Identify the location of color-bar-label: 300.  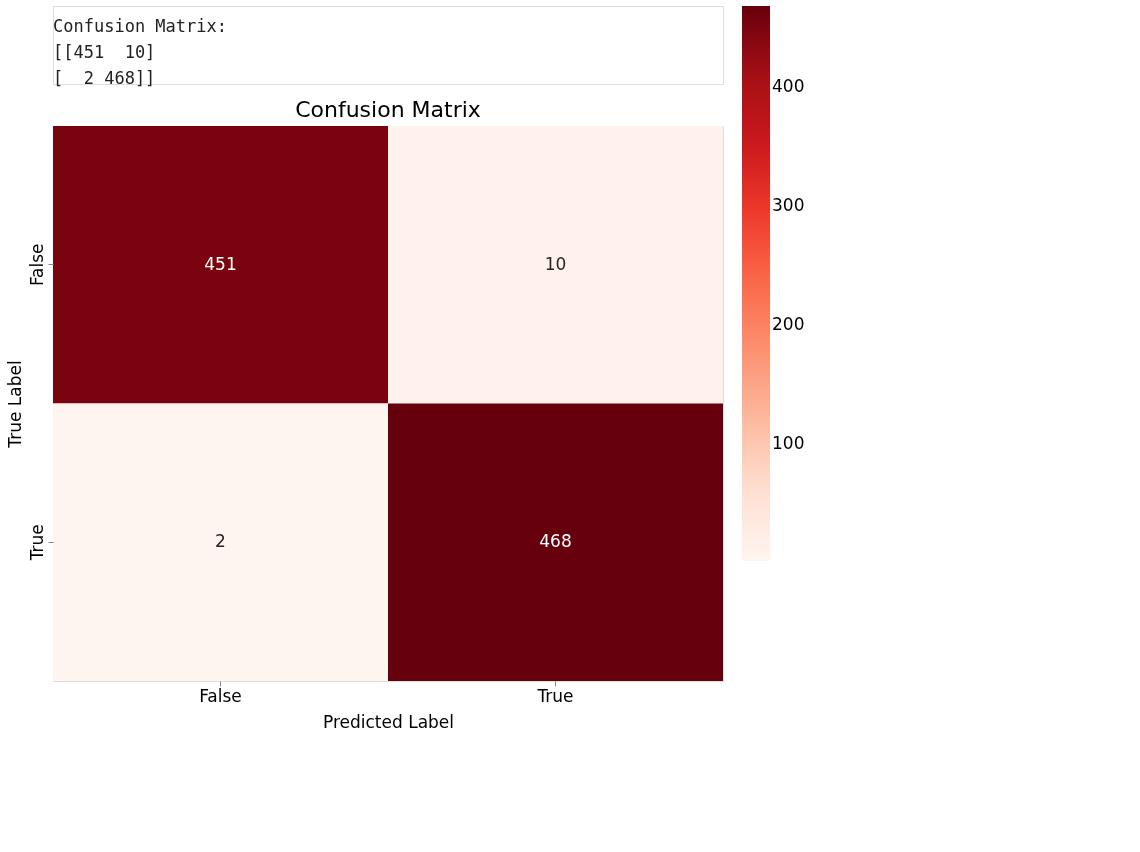
(788, 205).